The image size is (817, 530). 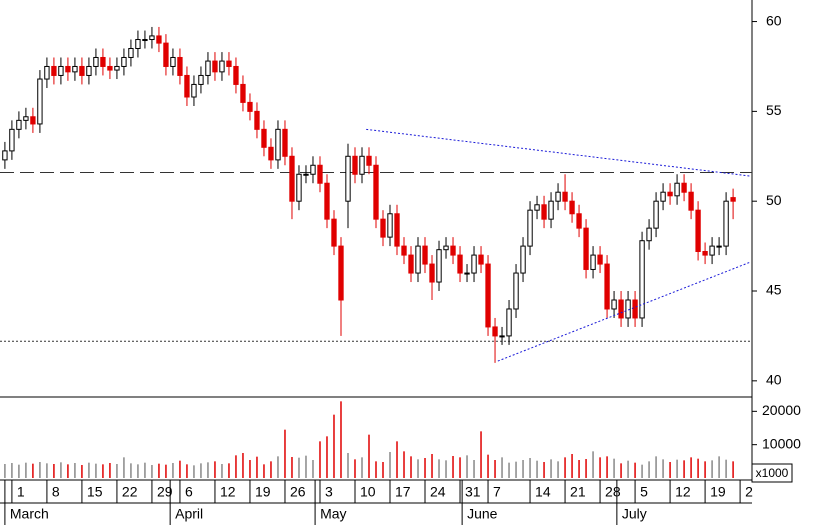 I want to click on y-tick-label: 40, so click(x=774, y=380).